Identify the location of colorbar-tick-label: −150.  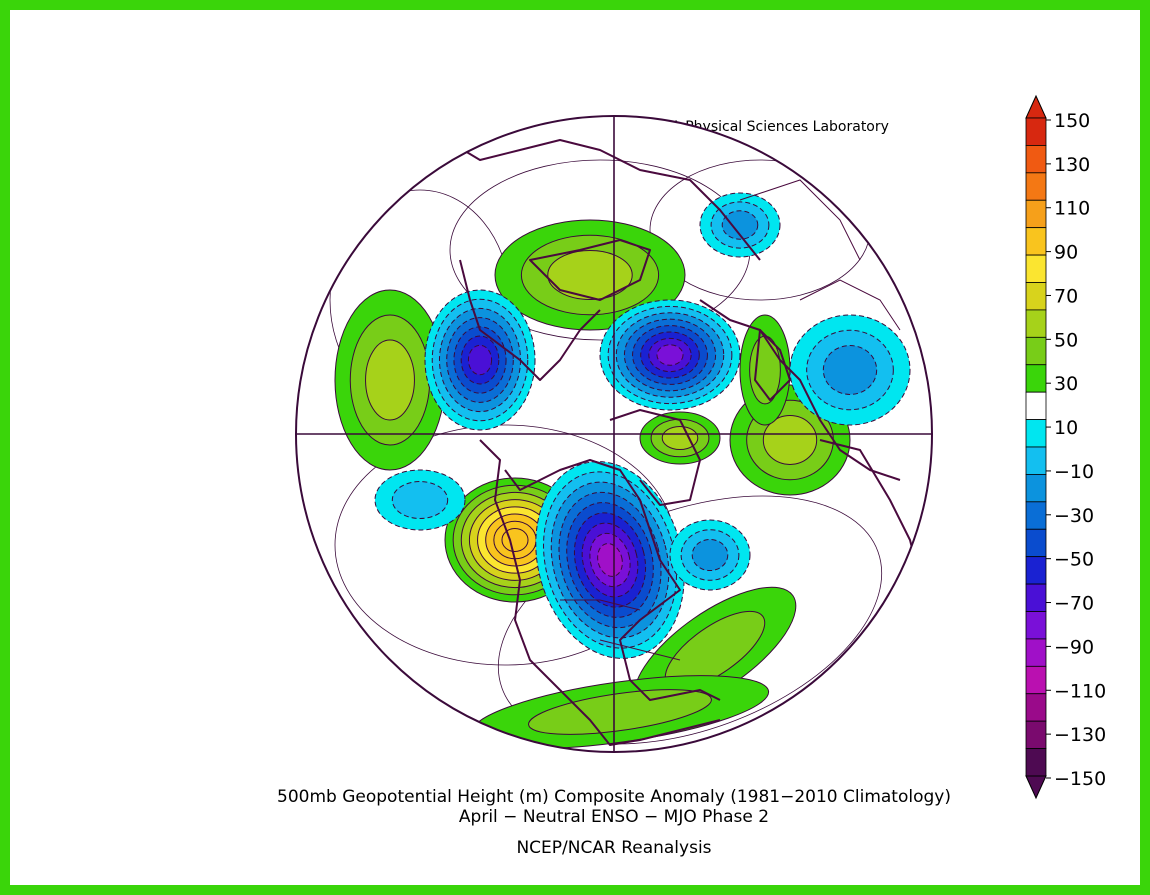
(1080, 779).